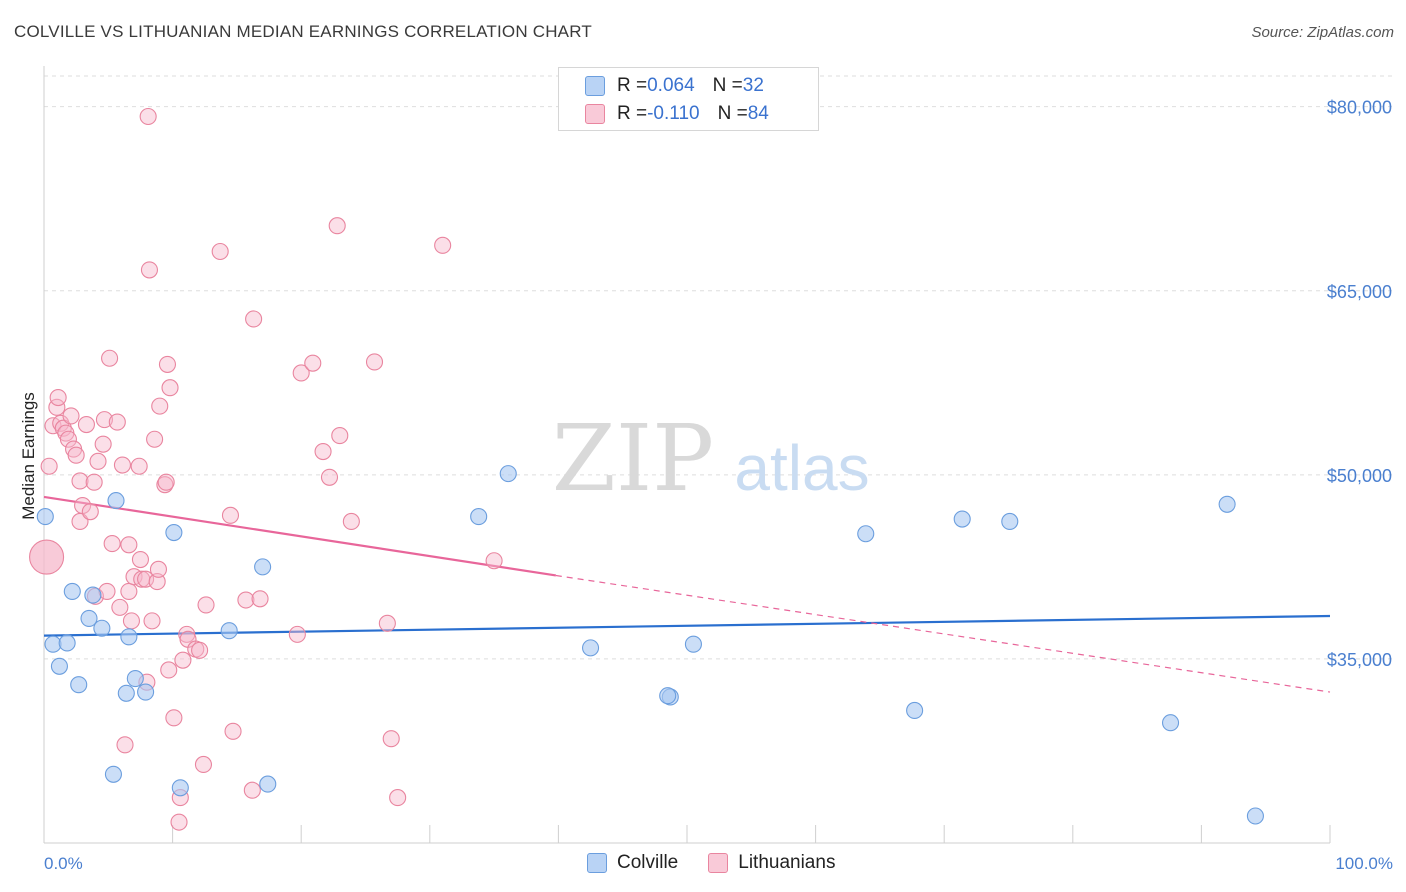 The height and width of the screenshot is (892, 1406). What do you see at coordinates (1359, 384) in the screenshot?
I see `y-tick-labels: $35,000 $50,000 $65,000 $80,000` at bounding box center [1359, 384].